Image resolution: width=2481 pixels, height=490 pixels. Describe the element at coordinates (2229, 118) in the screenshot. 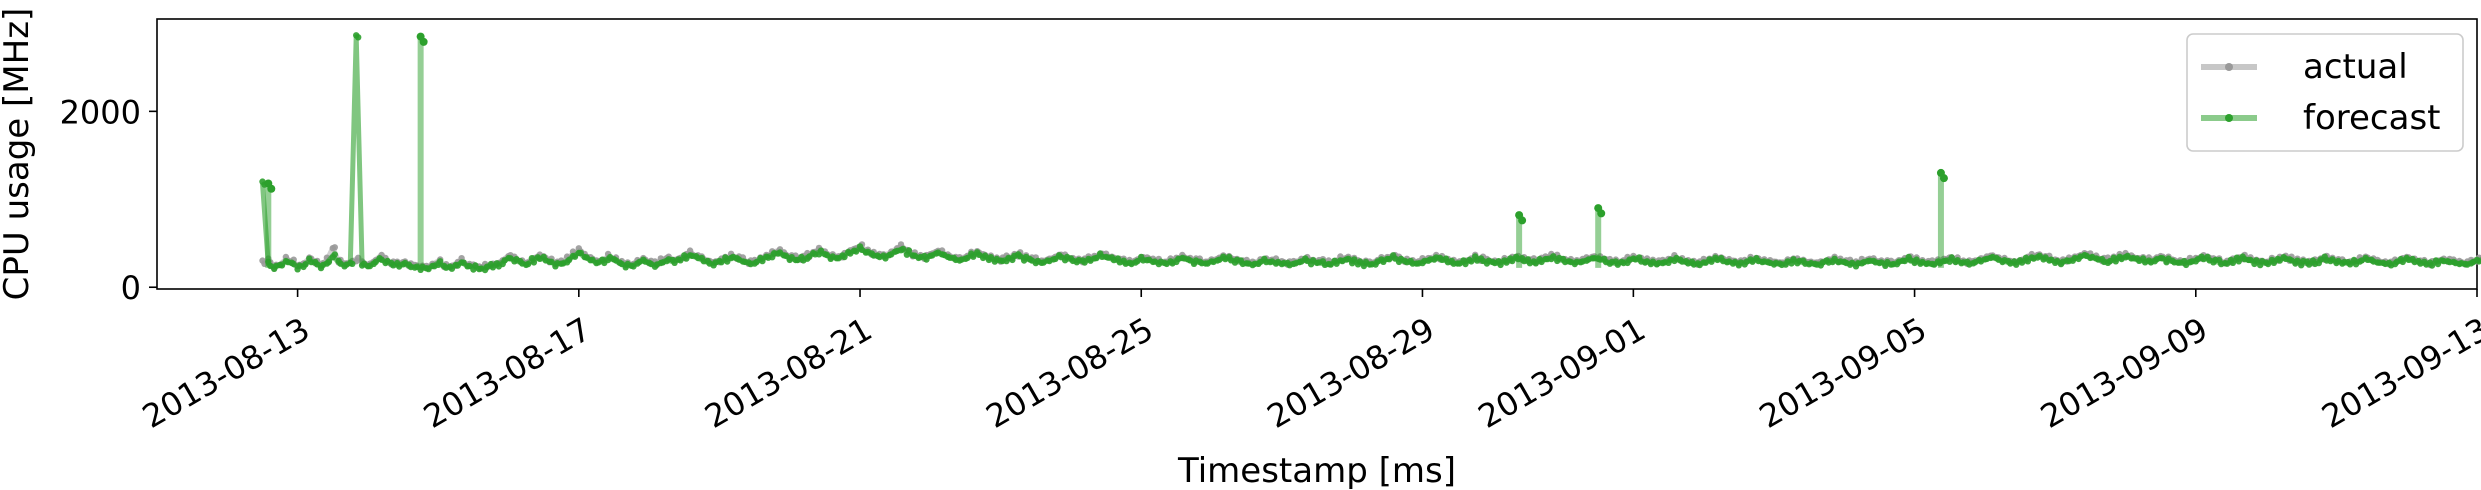

I see `legend-forecast-marker` at that location.